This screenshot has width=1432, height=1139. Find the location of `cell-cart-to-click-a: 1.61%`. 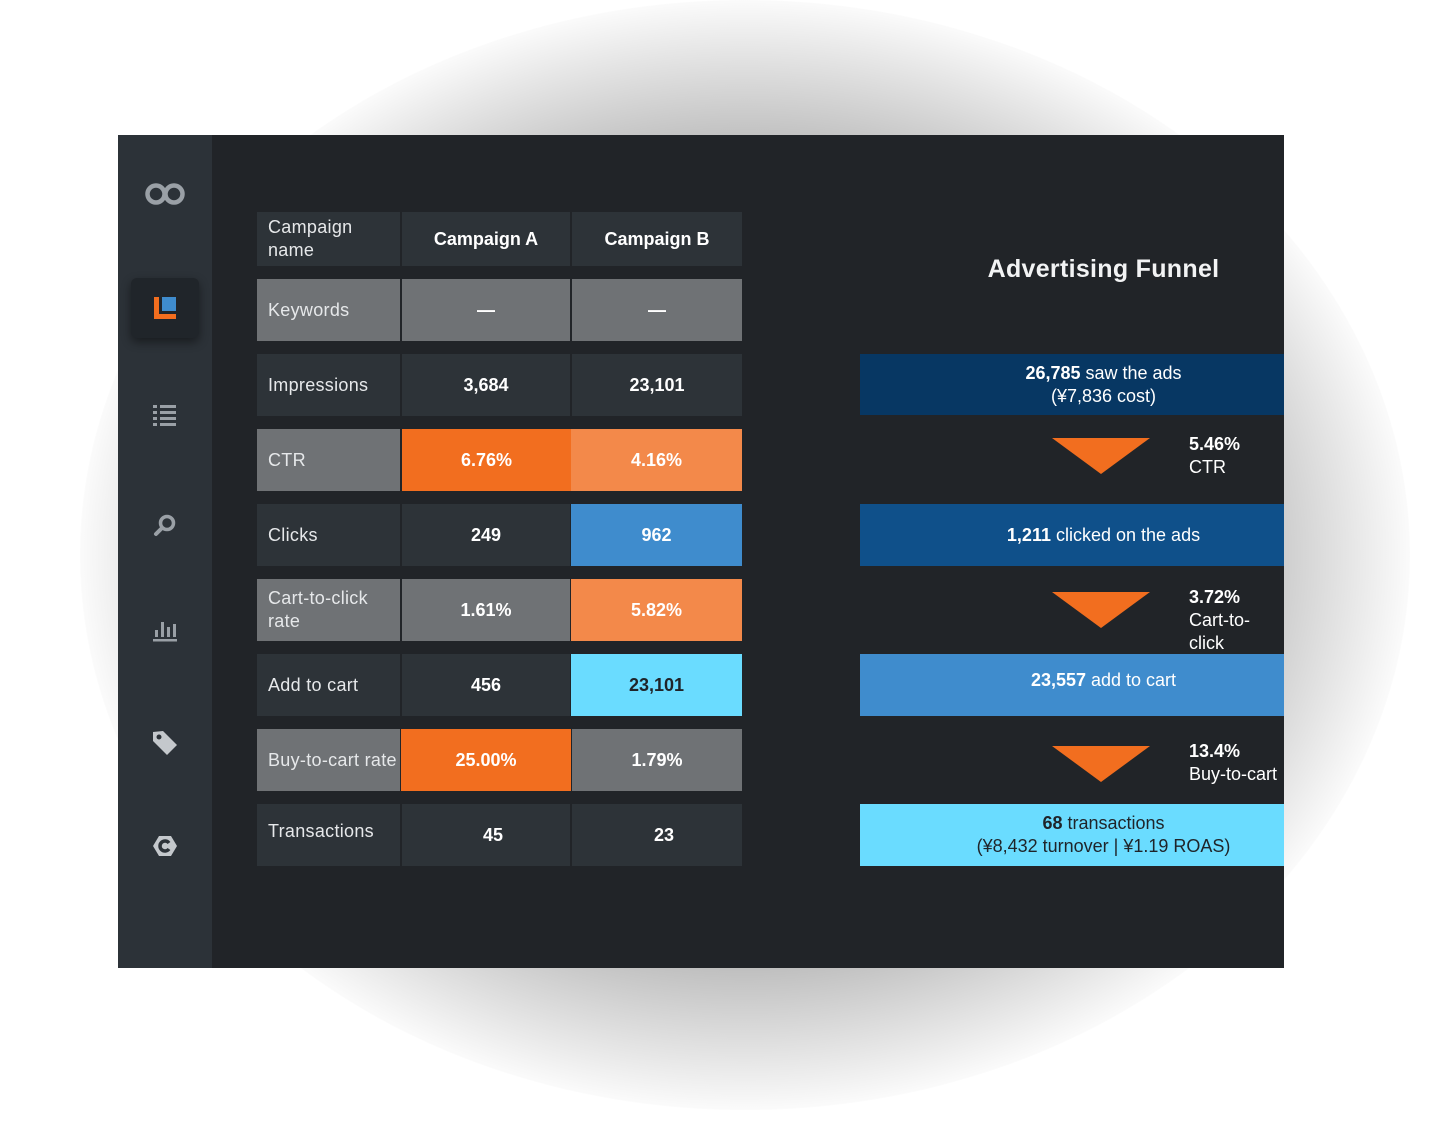

cell-cart-to-click-a: 1.61% is located at coordinates (486, 610).